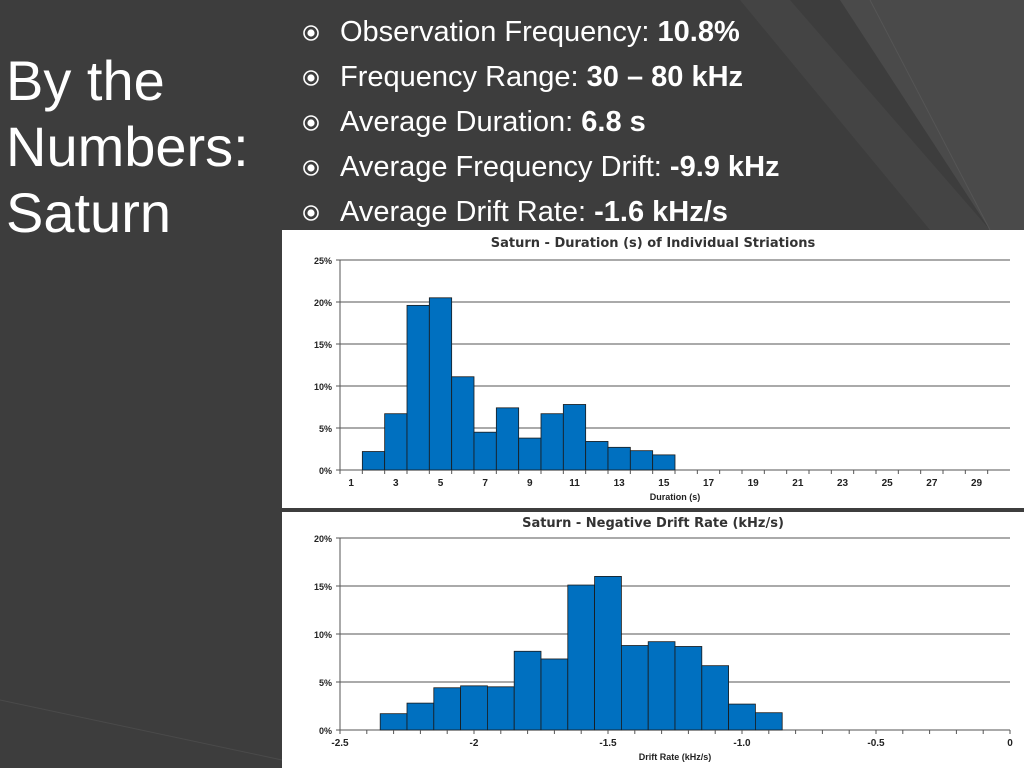 The height and width of the screenshot is (768, 1024). I want to click on x-tick-label: 15, so click(664, 483).